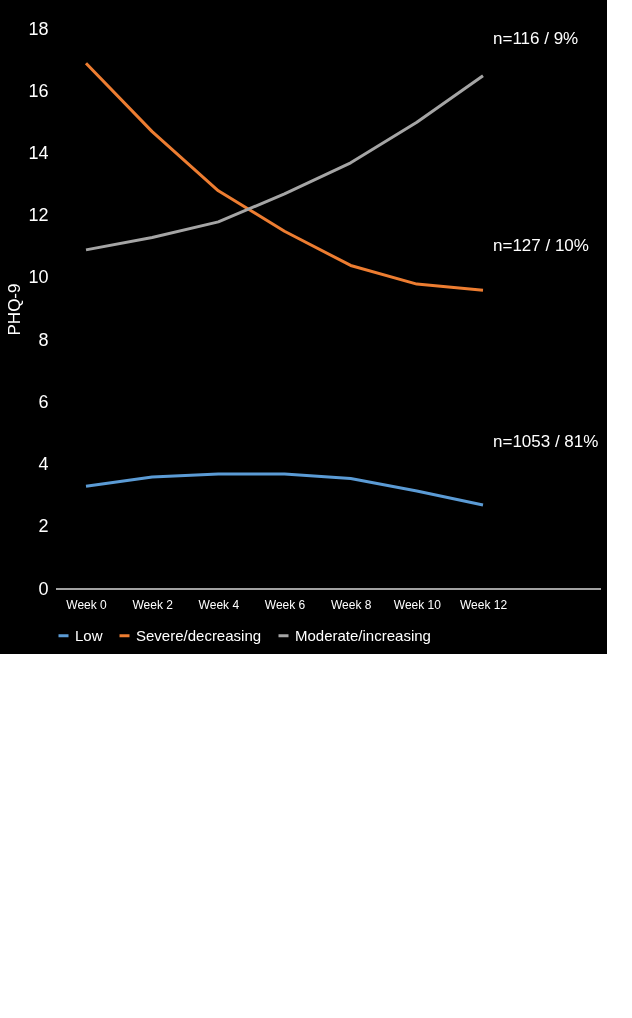 This screenshot has height=1018, width=632. I want to click on y-axis-title: PHQ-9, so click(15, 309).